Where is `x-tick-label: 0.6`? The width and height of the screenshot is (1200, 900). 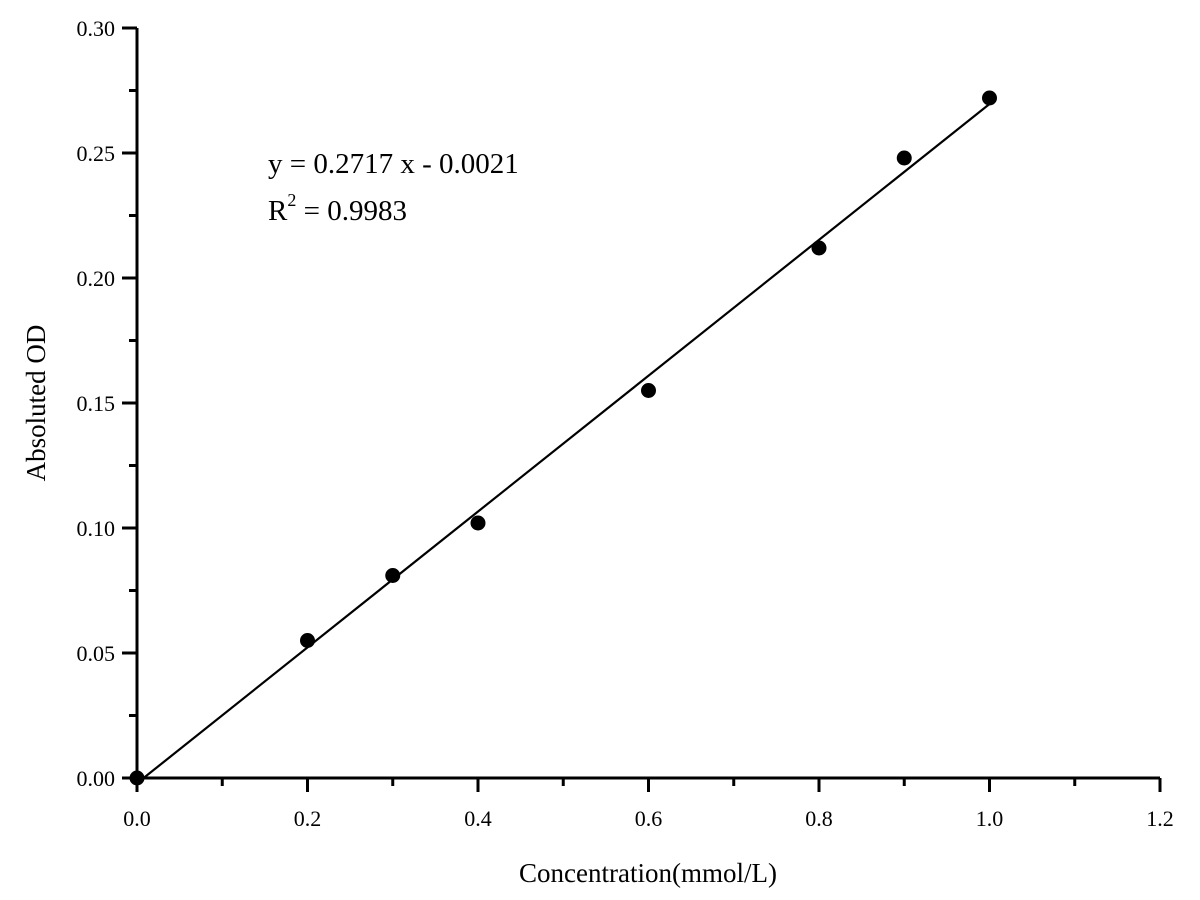 x-tick-label: 0.6 is located at coordinates (649, 818).